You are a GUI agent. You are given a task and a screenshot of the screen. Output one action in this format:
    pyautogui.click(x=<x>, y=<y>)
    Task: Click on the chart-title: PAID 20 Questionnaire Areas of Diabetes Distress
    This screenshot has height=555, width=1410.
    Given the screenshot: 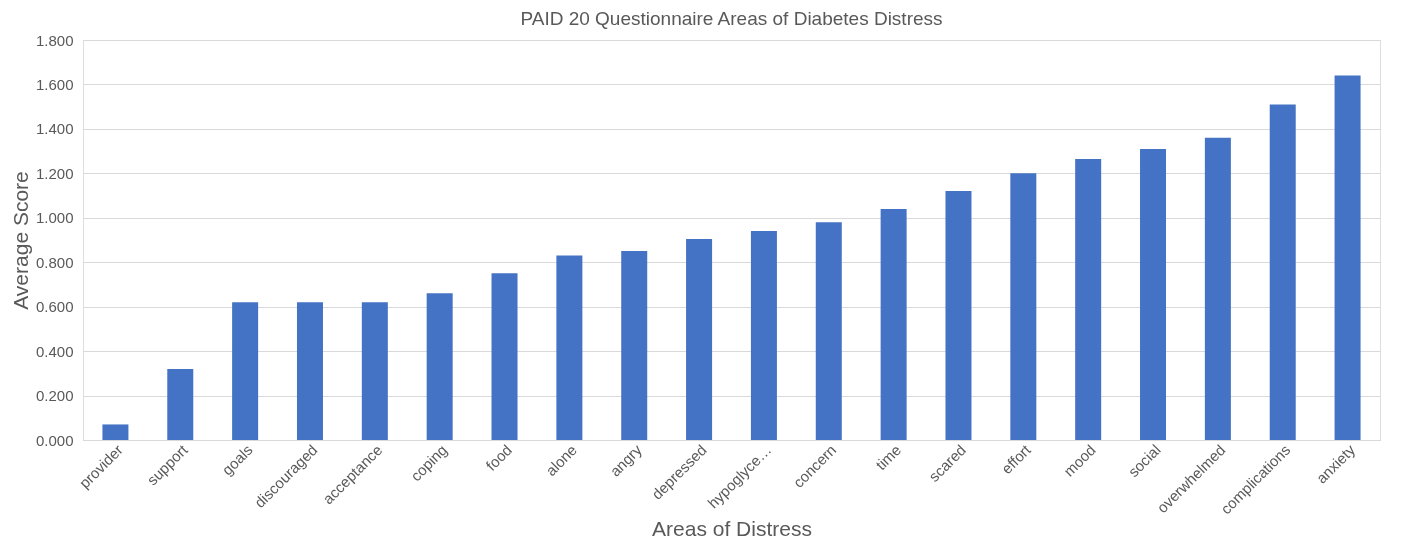 What is the action you would take?
    pyautogui.click(x=731, y=18)
    